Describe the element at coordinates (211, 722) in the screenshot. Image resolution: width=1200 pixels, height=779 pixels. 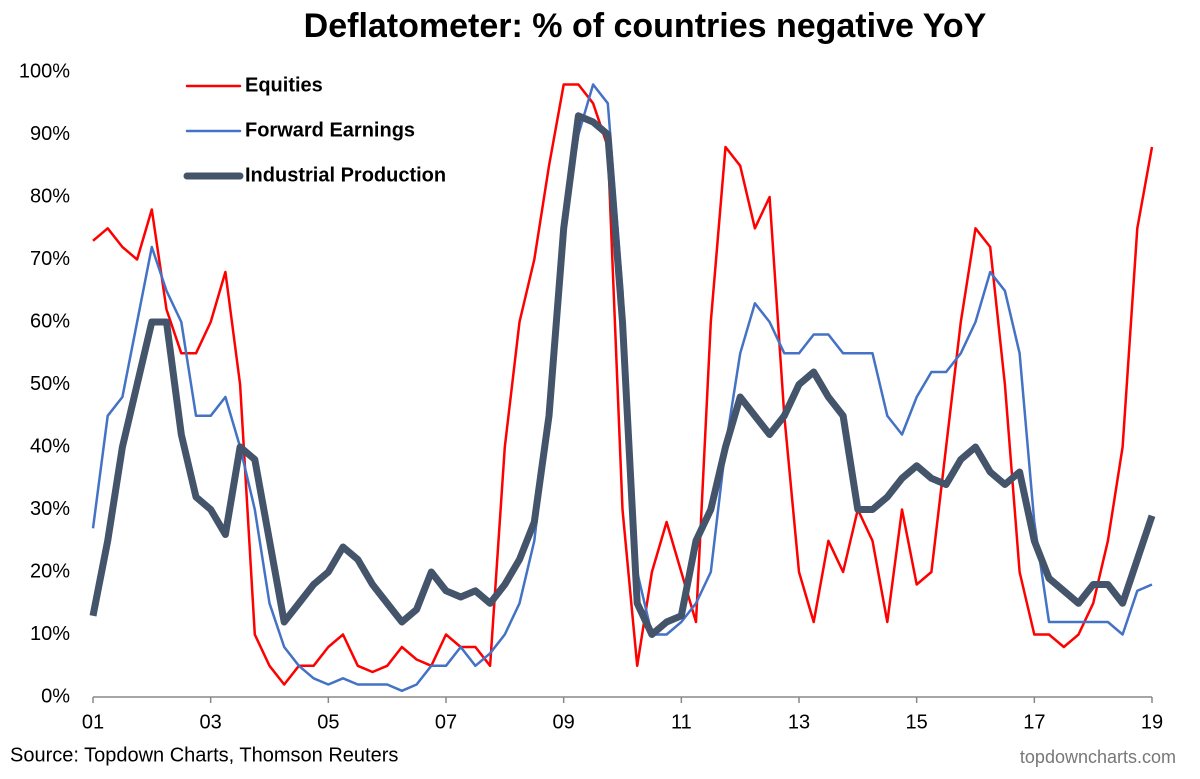
I see `x-tick-label: 03` at that location.